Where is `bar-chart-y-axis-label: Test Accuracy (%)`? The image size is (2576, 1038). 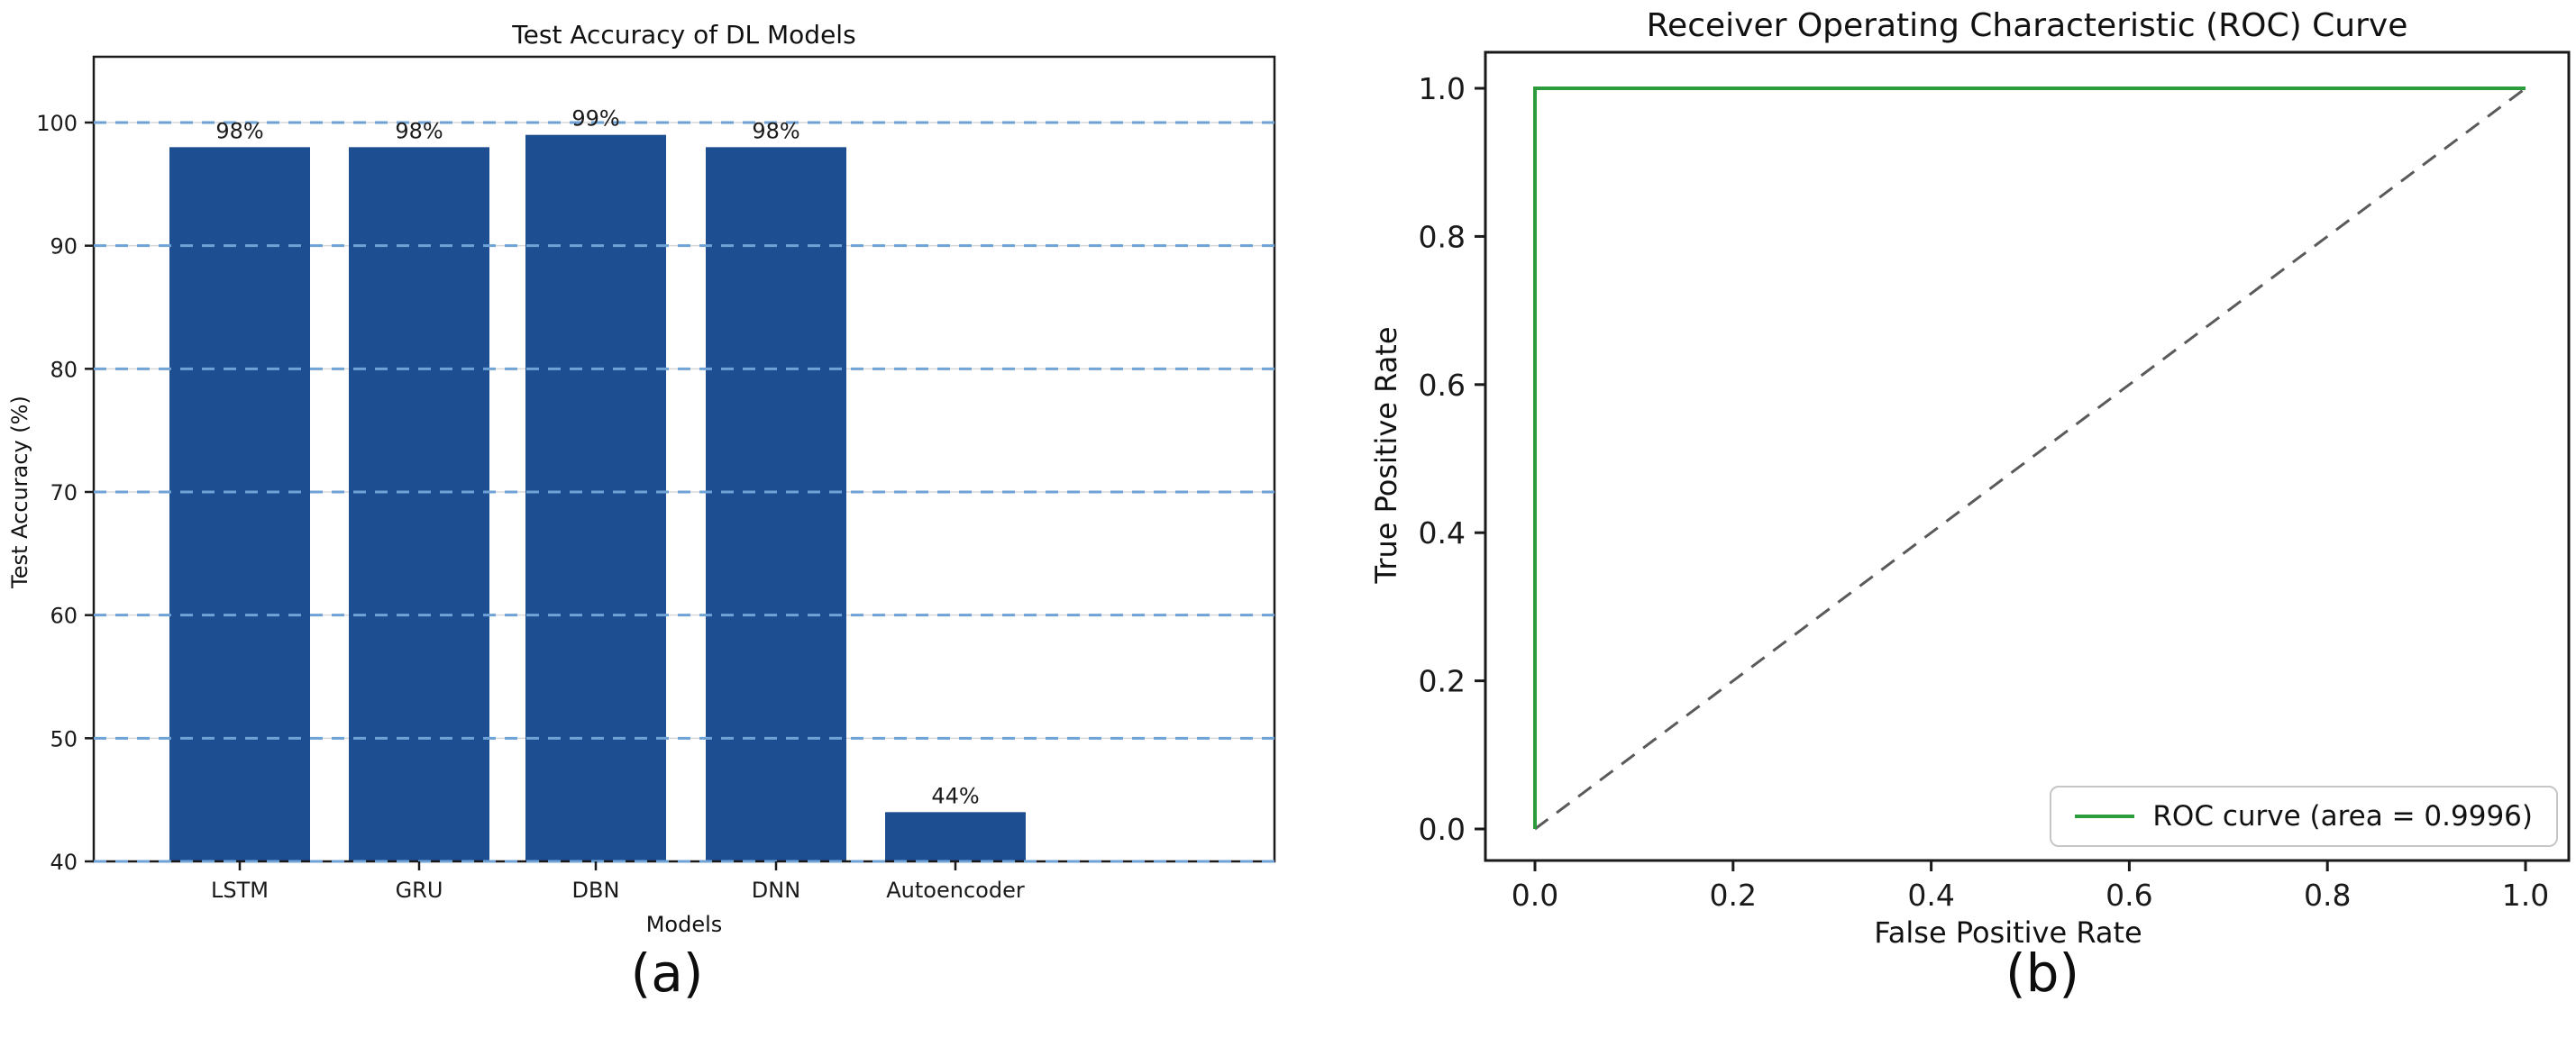
bar-chart-y-axis-label: Test Accuracy (%) is located at coordinates (19, 492).